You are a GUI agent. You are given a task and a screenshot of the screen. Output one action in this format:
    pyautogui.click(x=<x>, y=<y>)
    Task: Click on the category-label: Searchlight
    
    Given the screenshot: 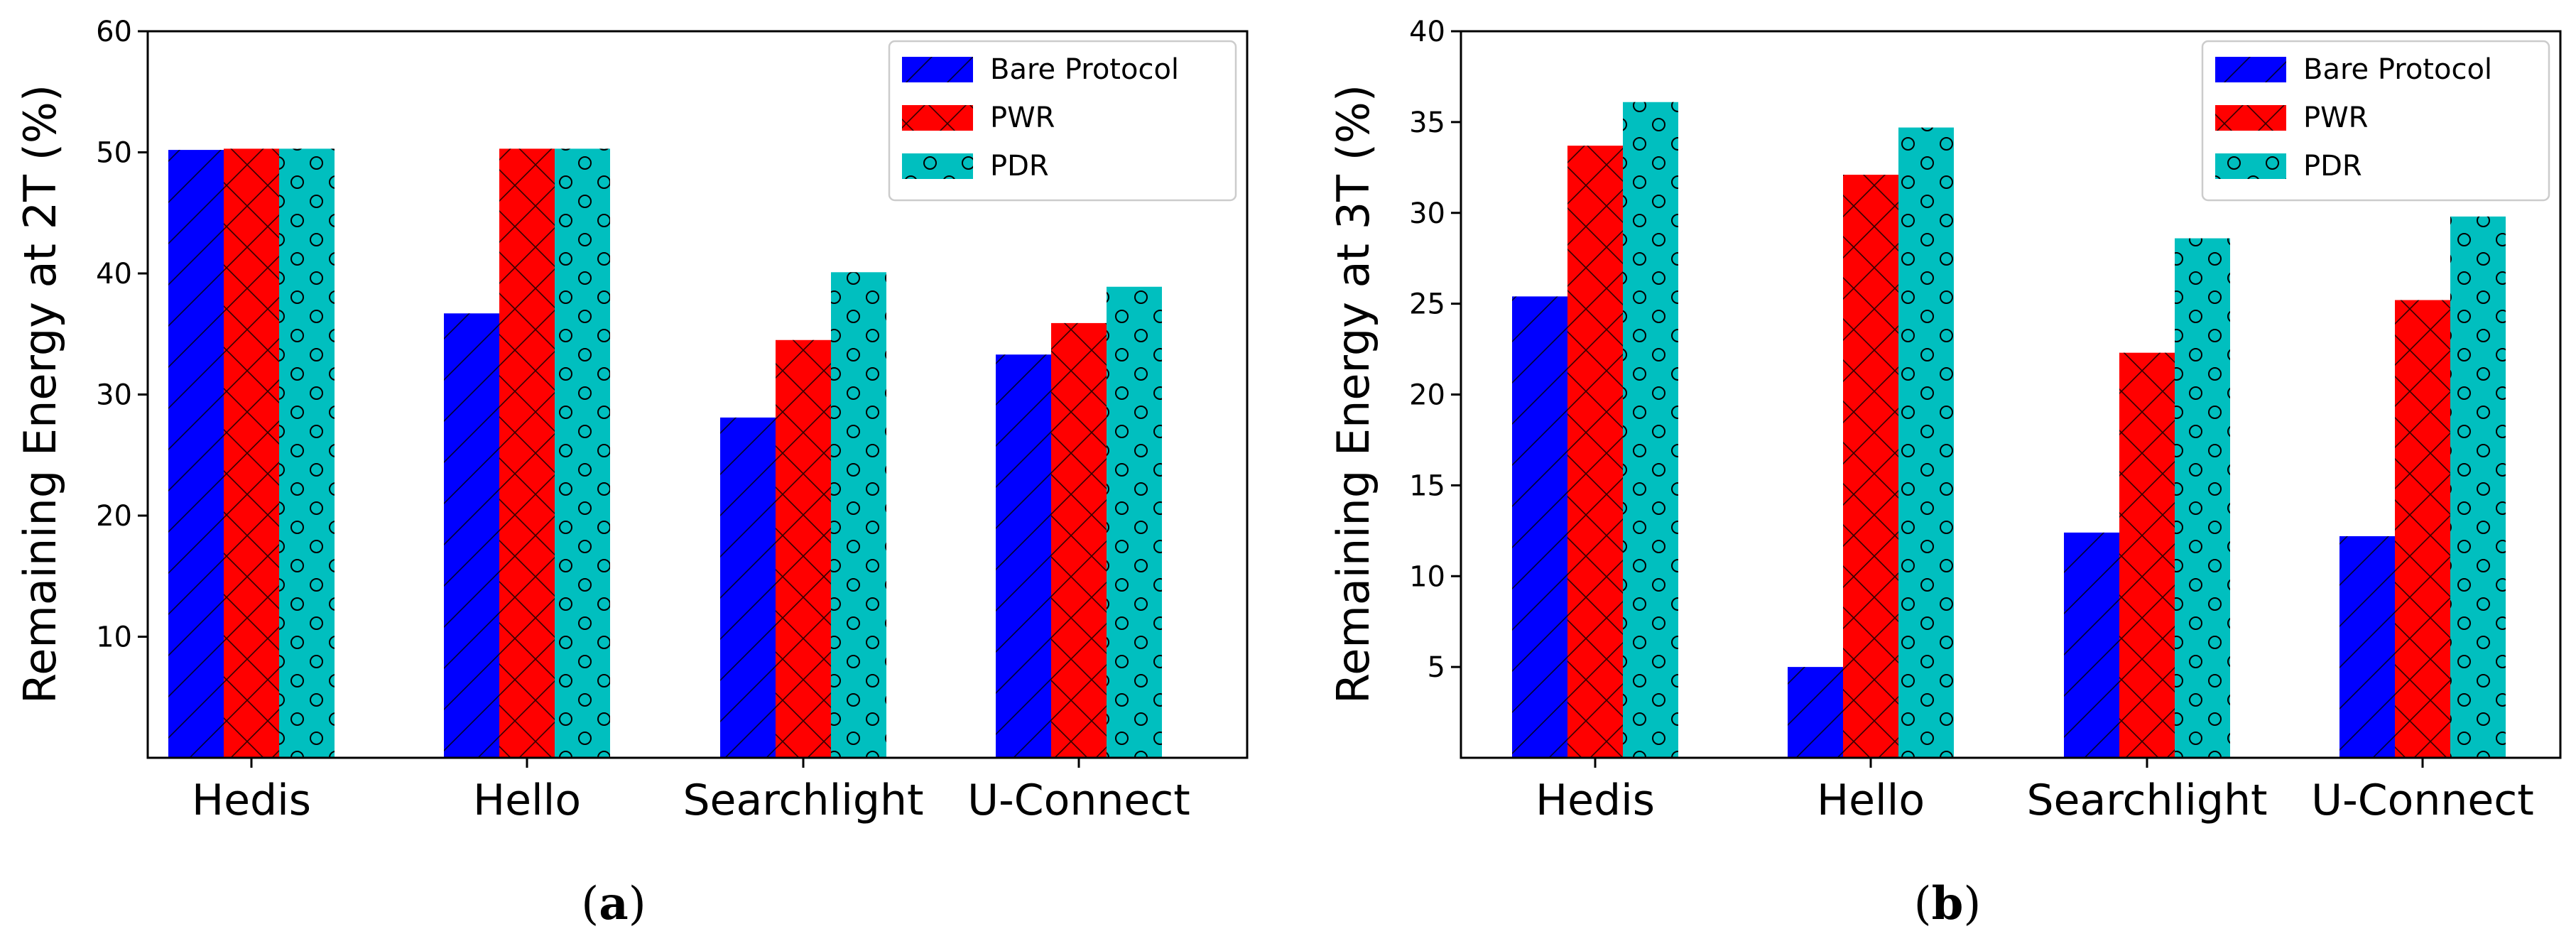 What is the action you would take?
    pyautogui.click(x=803, y=800)
    